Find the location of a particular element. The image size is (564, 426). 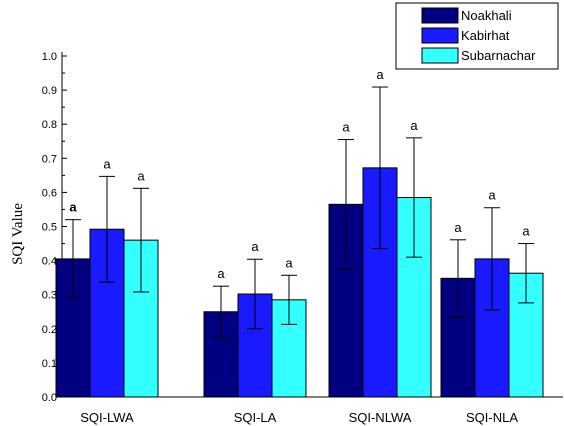

y-tick-label: 0.6 is located at coordinates (49, 193).